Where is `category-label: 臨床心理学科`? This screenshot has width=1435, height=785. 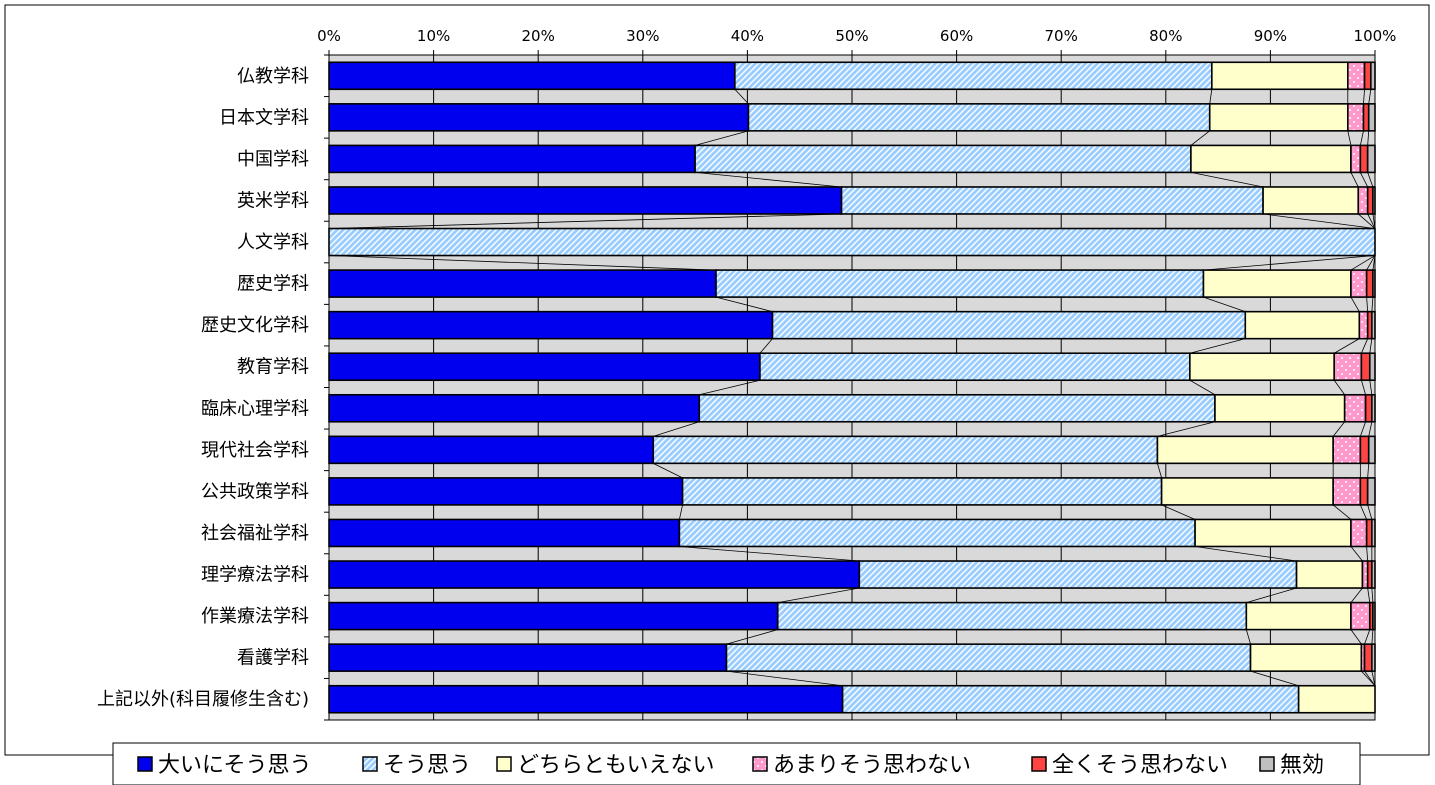 category-label: 臨床心理学科 is located at coordinates (255, 408).